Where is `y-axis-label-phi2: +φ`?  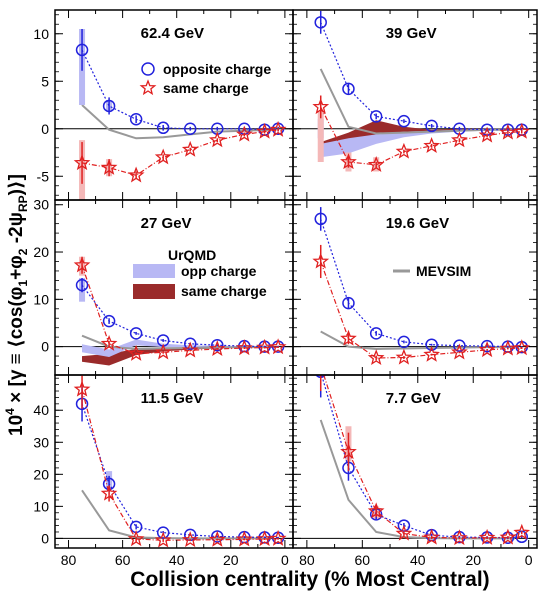 y-axis-label-phi2: +φ is located at coordinates (16, 267).